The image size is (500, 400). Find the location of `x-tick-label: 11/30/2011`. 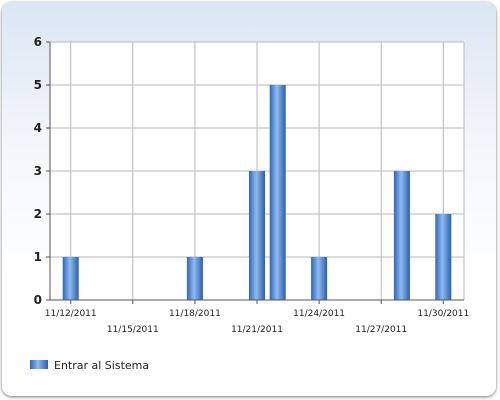

x-tick-label: 11/30/2011 is located at coordinates (443, 314).